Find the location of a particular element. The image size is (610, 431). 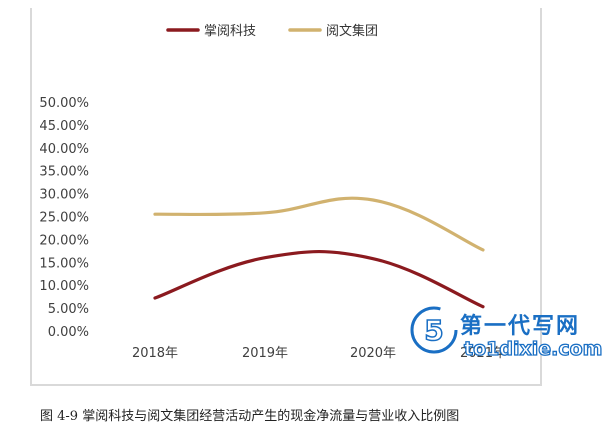

y-tick-label: 25.00% is located at coordinates (64, 218).